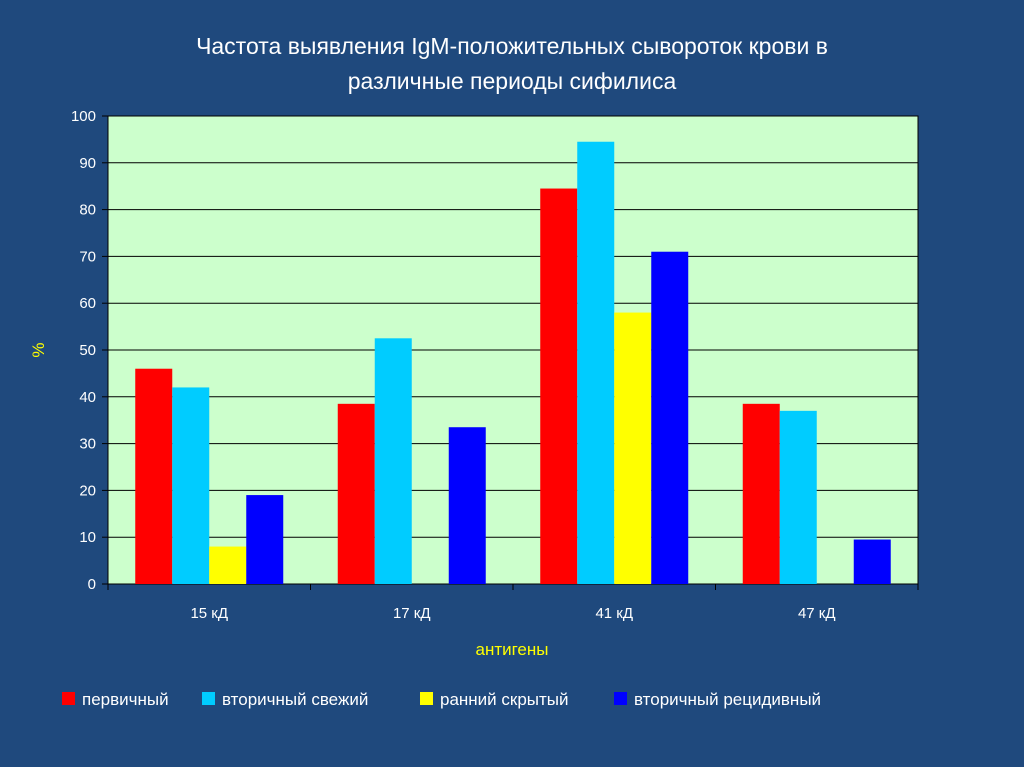 This screenshot has width=1024, height=767. I want to click on x-tick-label: 47 кД, so click(817, 613).